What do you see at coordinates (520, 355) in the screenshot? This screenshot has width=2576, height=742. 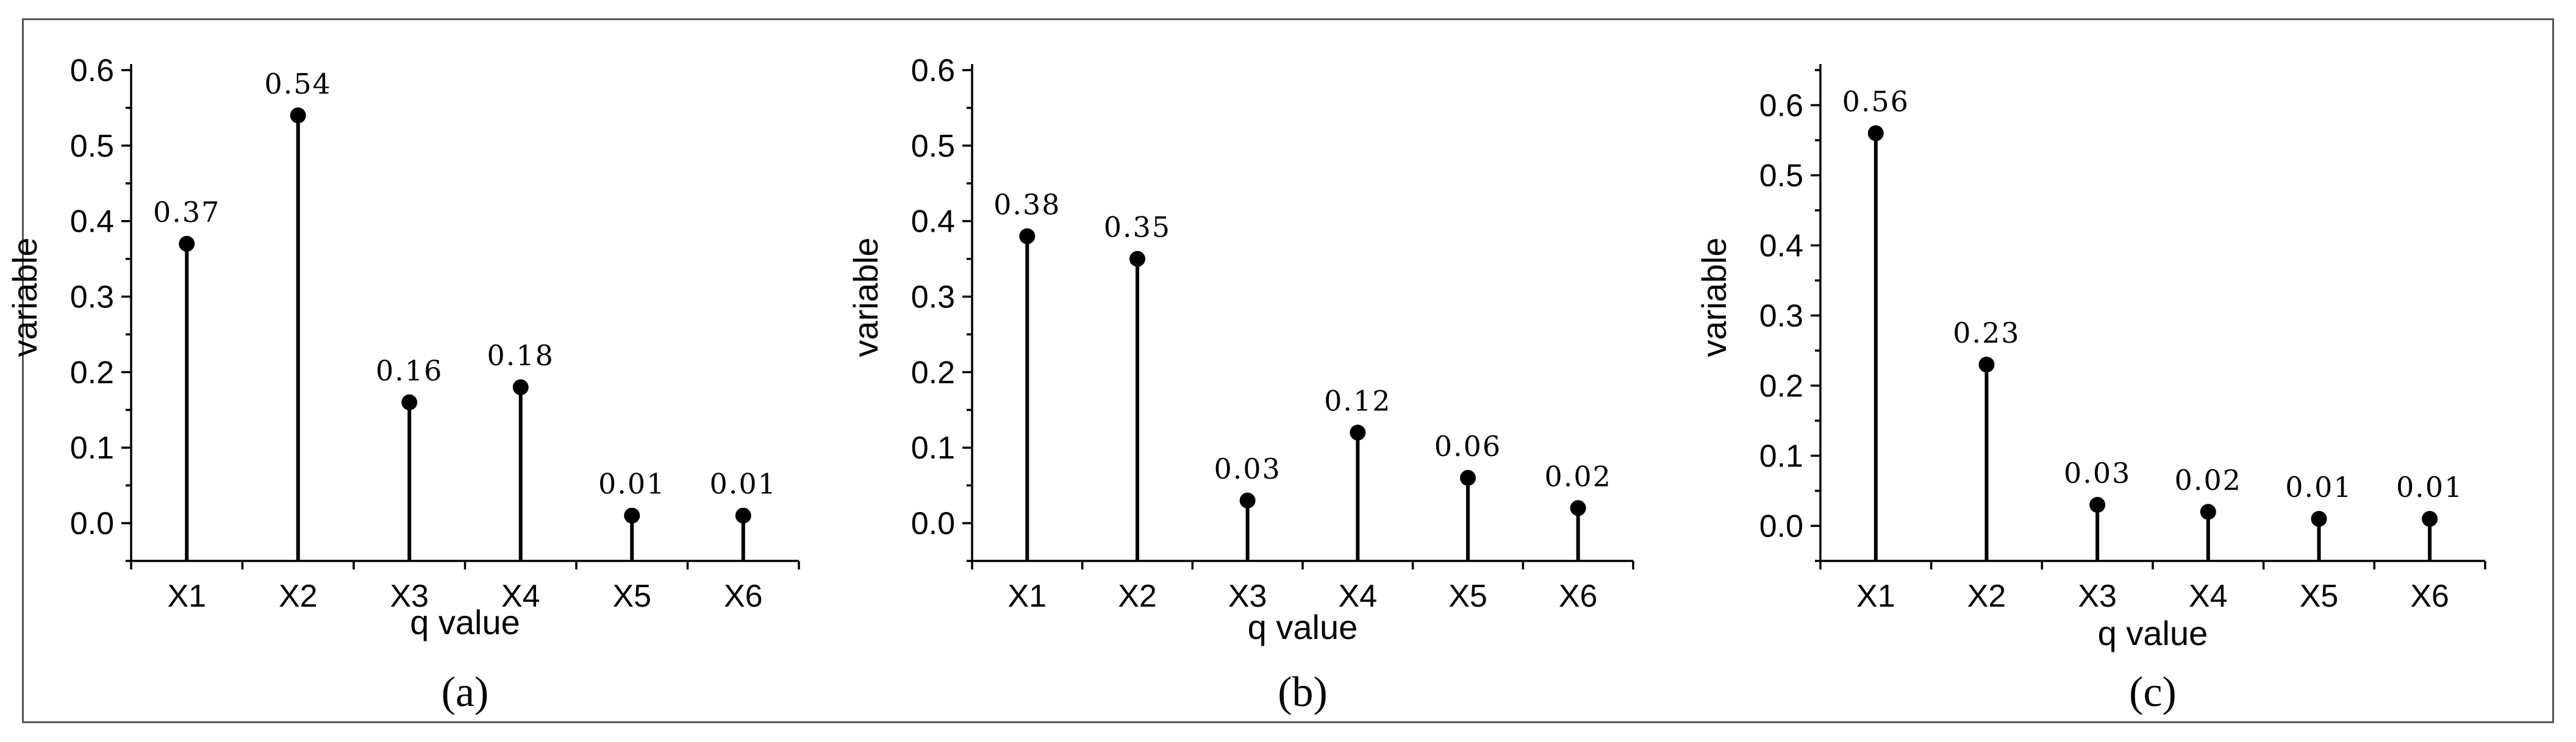 I see `data-label: 0.18` at bounding box center [520, 355].